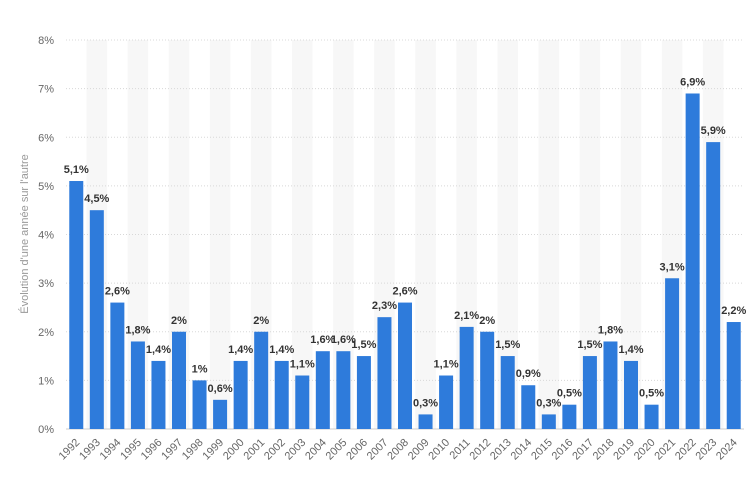 This screenshot has height=502, width=754. Describe the element at coordinates (46, 138) in the screenshot. I see `y-tick-label: 6%` at that location.